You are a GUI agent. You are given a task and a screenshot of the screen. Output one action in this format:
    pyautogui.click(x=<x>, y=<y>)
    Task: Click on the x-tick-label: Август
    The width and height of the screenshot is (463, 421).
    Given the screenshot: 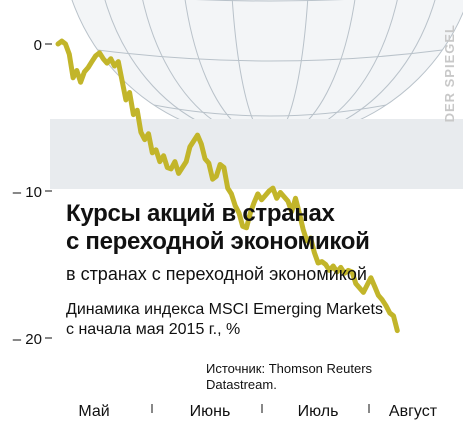 What is the action you would take?
    pyautogui.click(x=413, y=411)
    